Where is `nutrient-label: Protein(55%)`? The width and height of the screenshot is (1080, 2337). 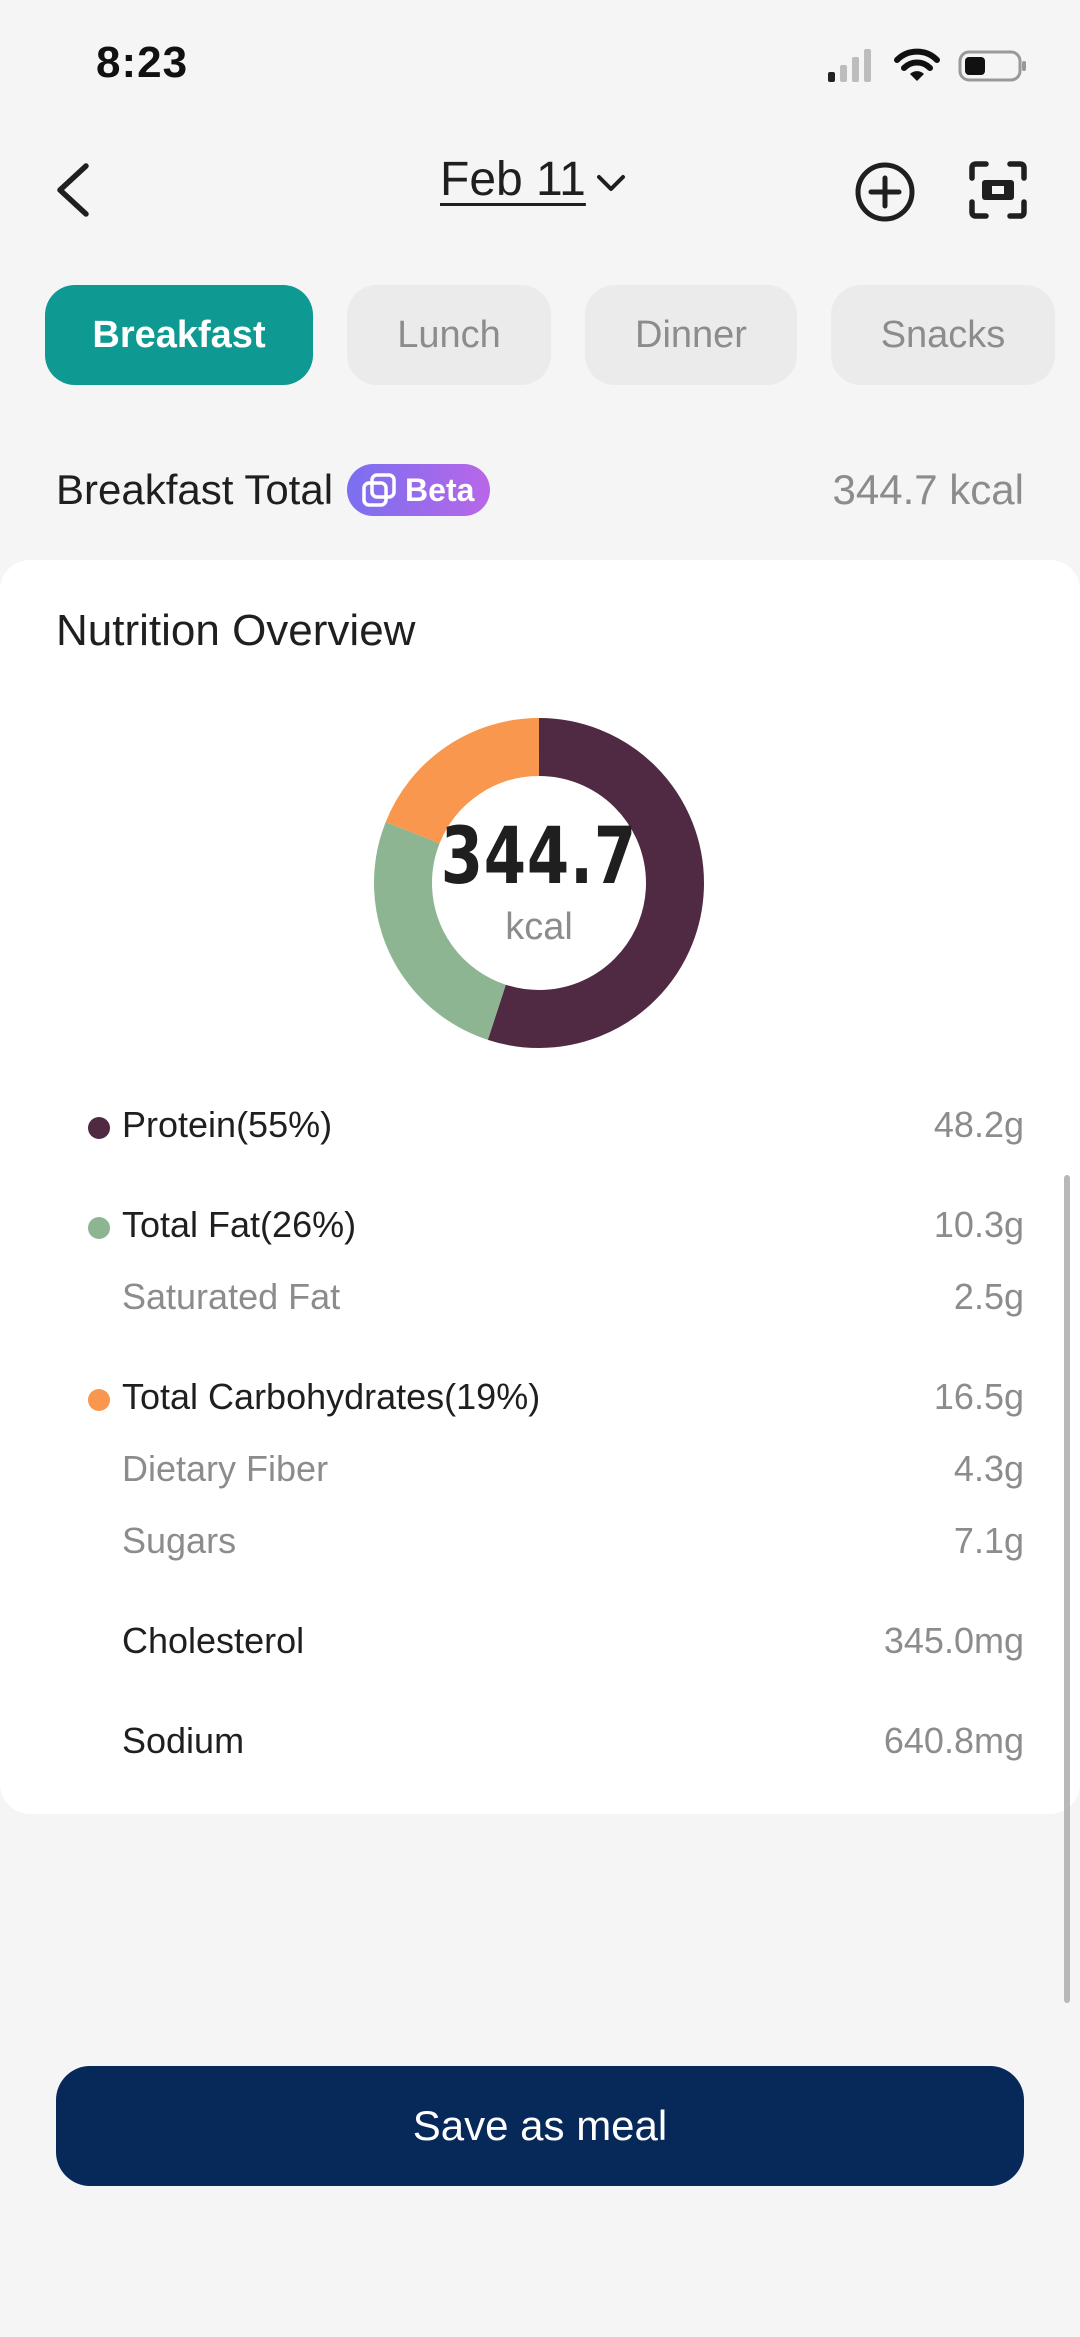
nutrient-label: Protein(55%) is located at coordinates (227, 1124).